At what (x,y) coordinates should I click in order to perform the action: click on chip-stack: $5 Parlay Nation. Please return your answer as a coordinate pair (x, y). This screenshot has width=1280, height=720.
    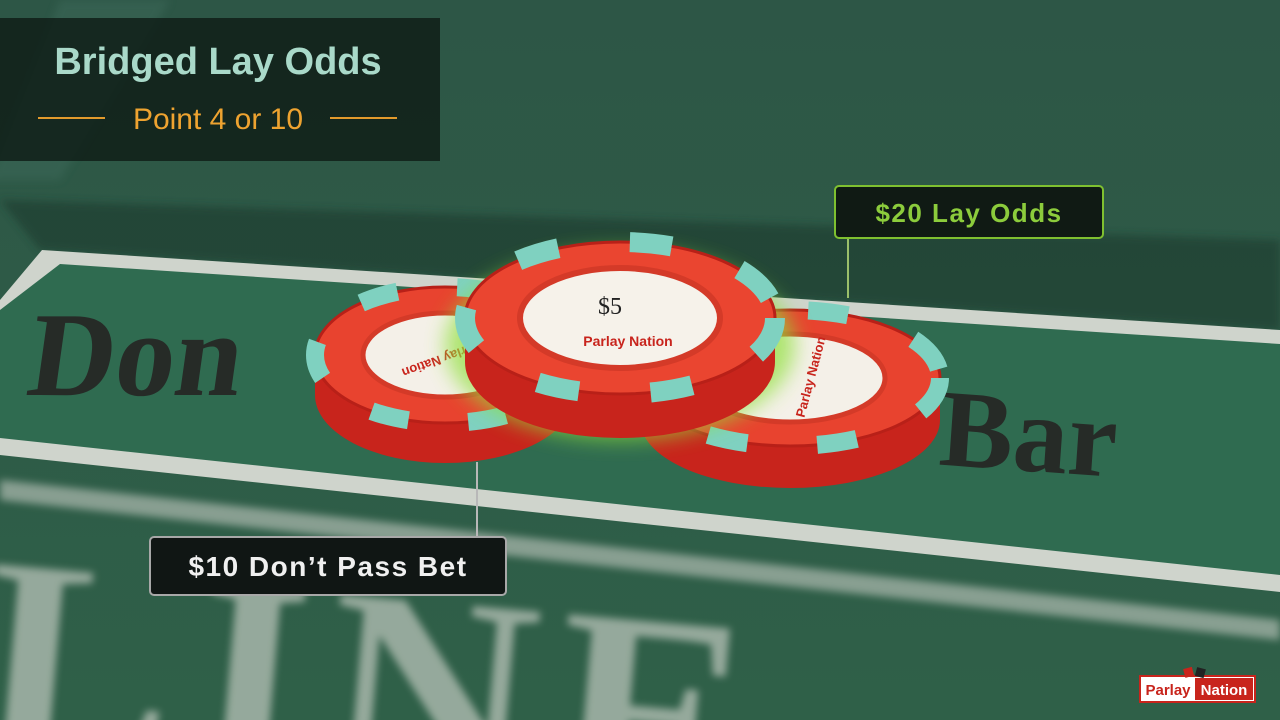
    Looking at the image, I should click on (620, 336).